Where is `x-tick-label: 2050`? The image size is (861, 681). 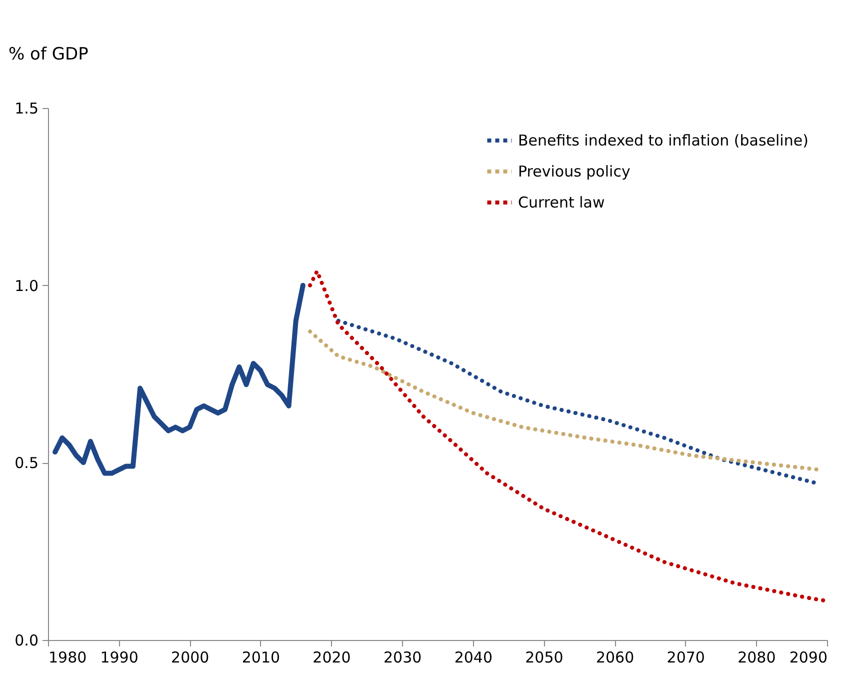 x-tick-label: 2050 is located at coordinates (544, 657).